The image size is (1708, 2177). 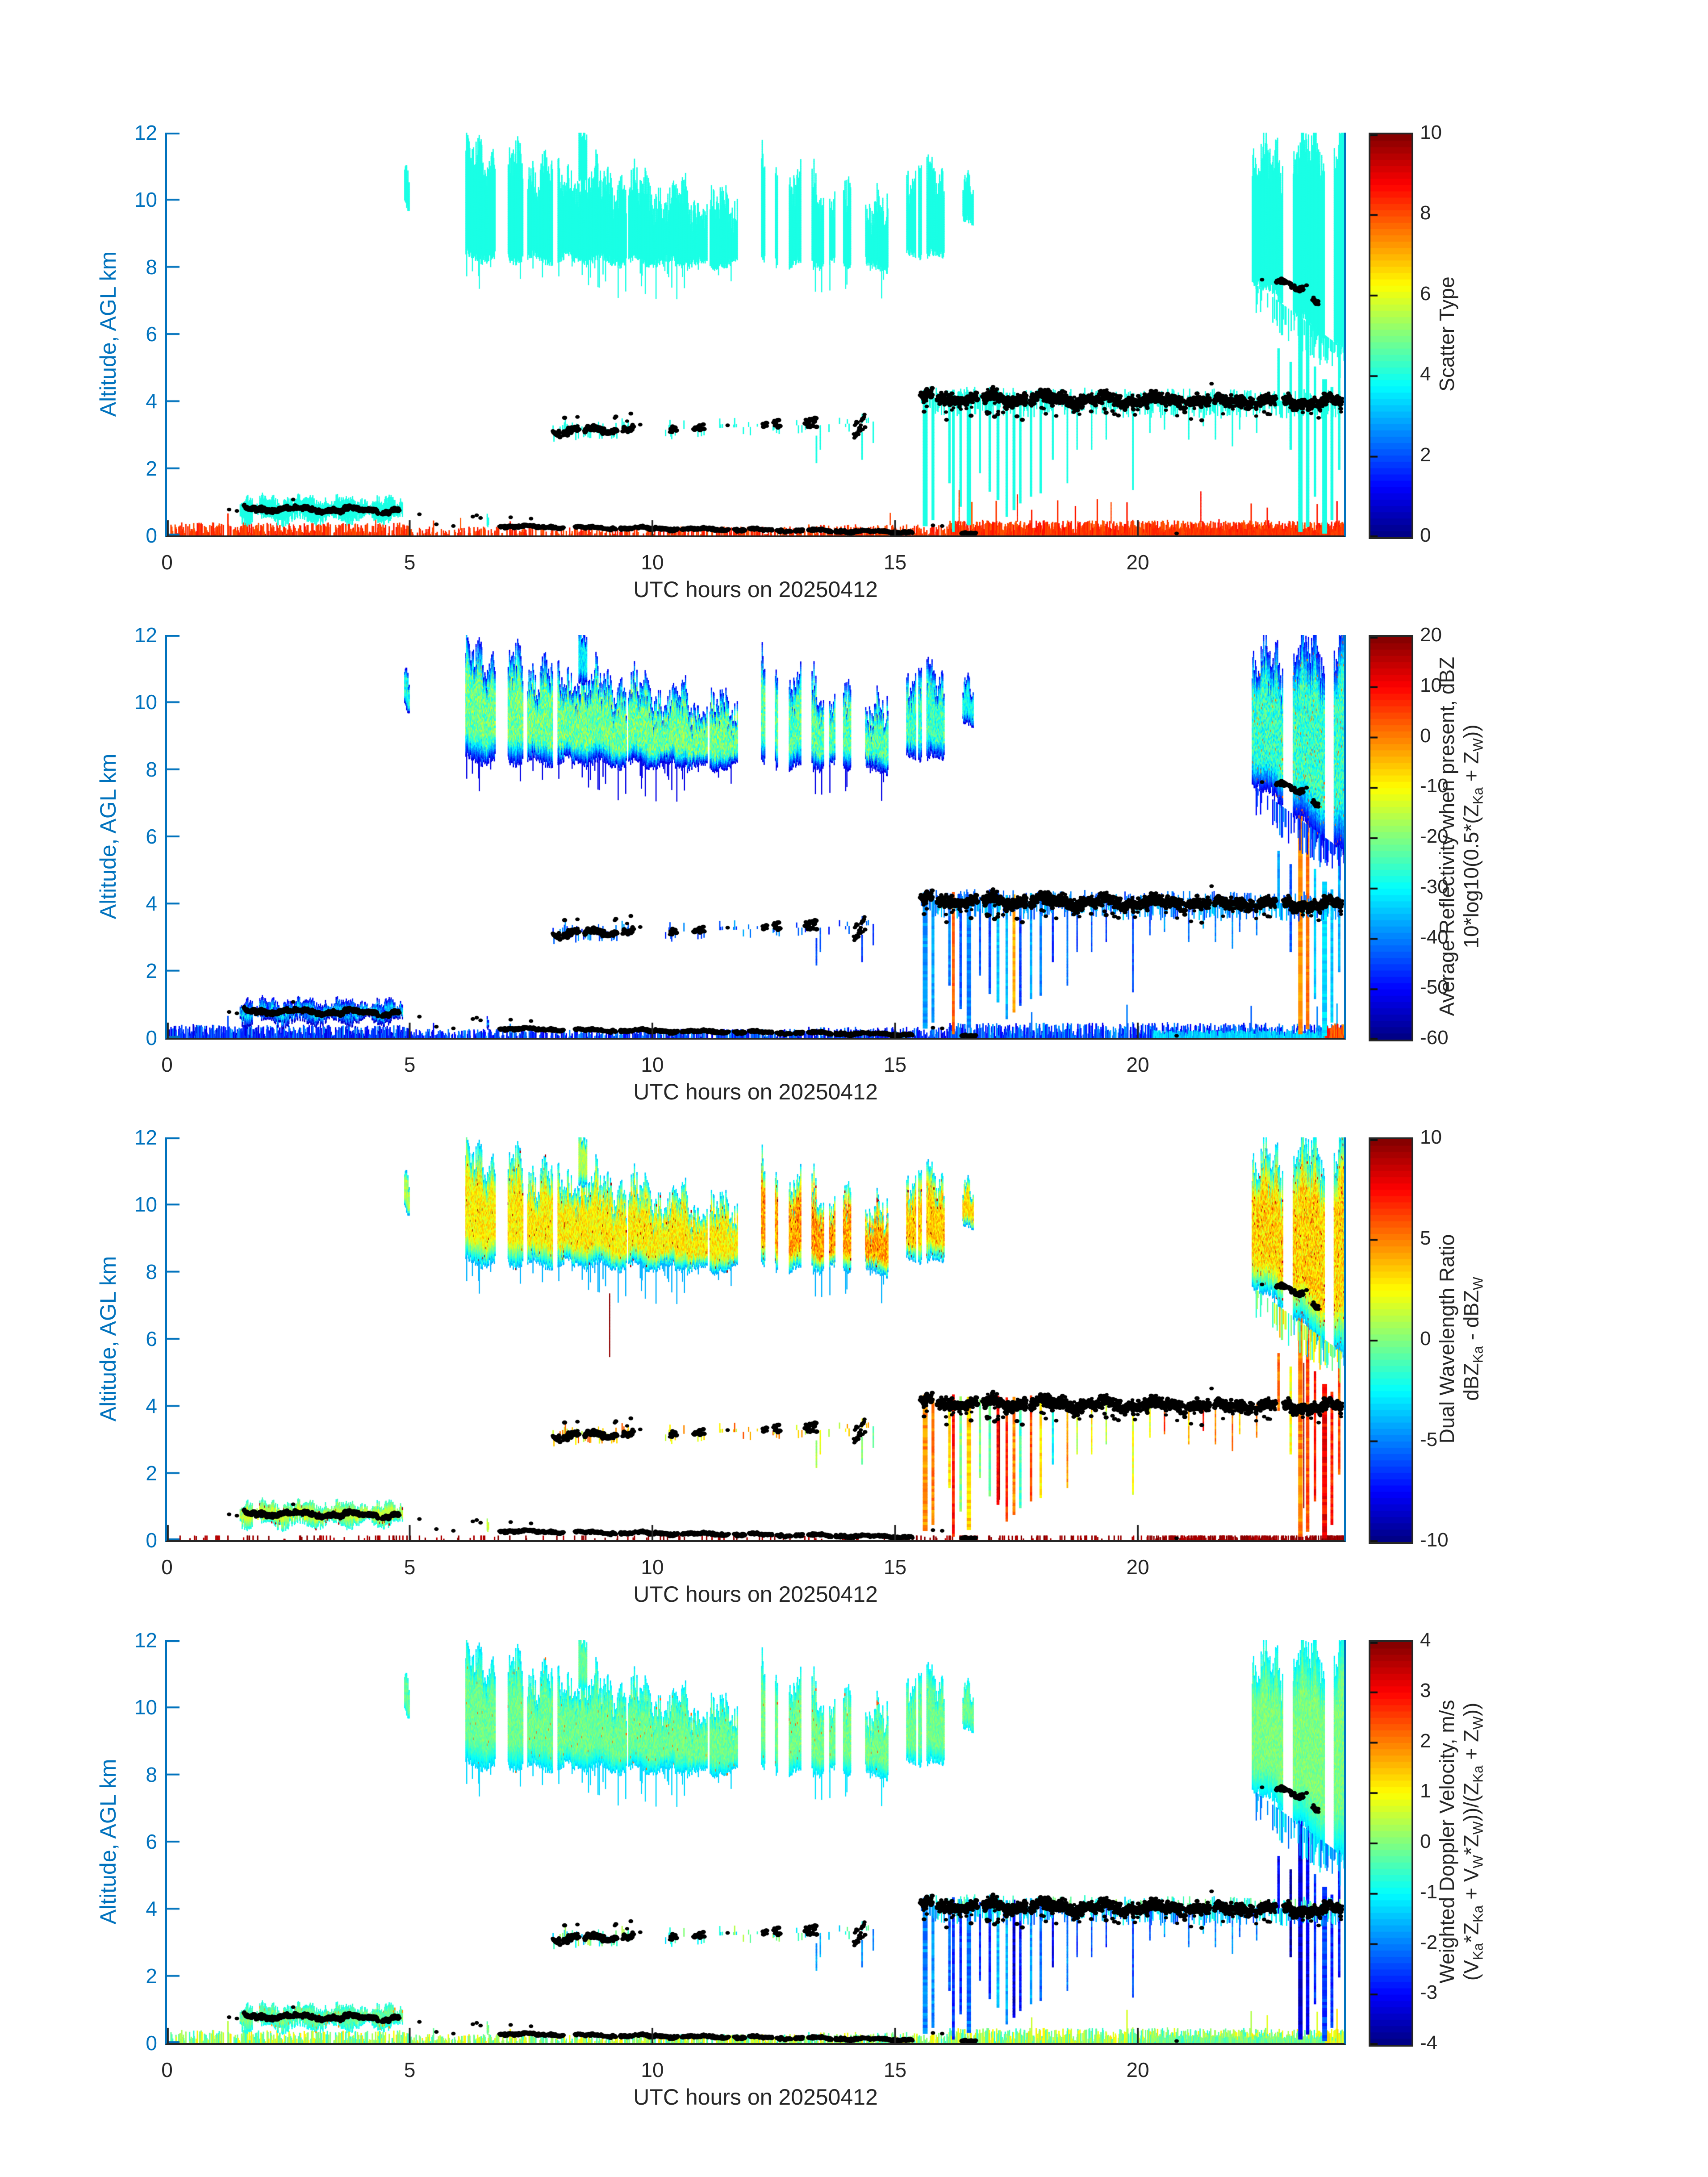 What do you see at coordinates (1446, 1339) in the screenshot?
I see `colorbar-label-line: Dual Wavelength Ratio` at bounding box center [1446, 1339].